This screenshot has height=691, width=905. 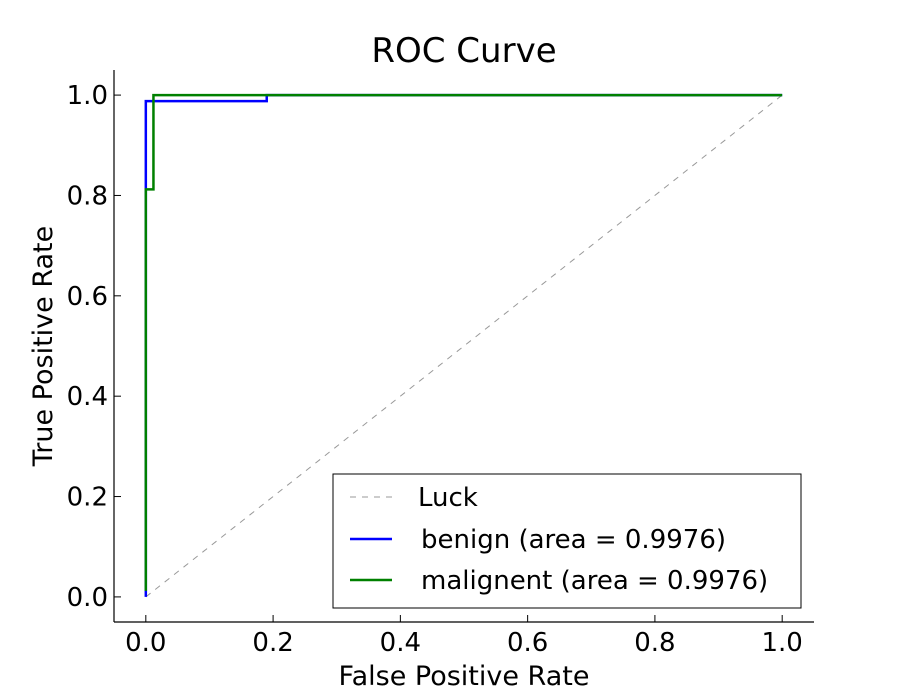 I want to click on legend-label-benign: benign (area = 0.9976), so click(x=573, y=540).